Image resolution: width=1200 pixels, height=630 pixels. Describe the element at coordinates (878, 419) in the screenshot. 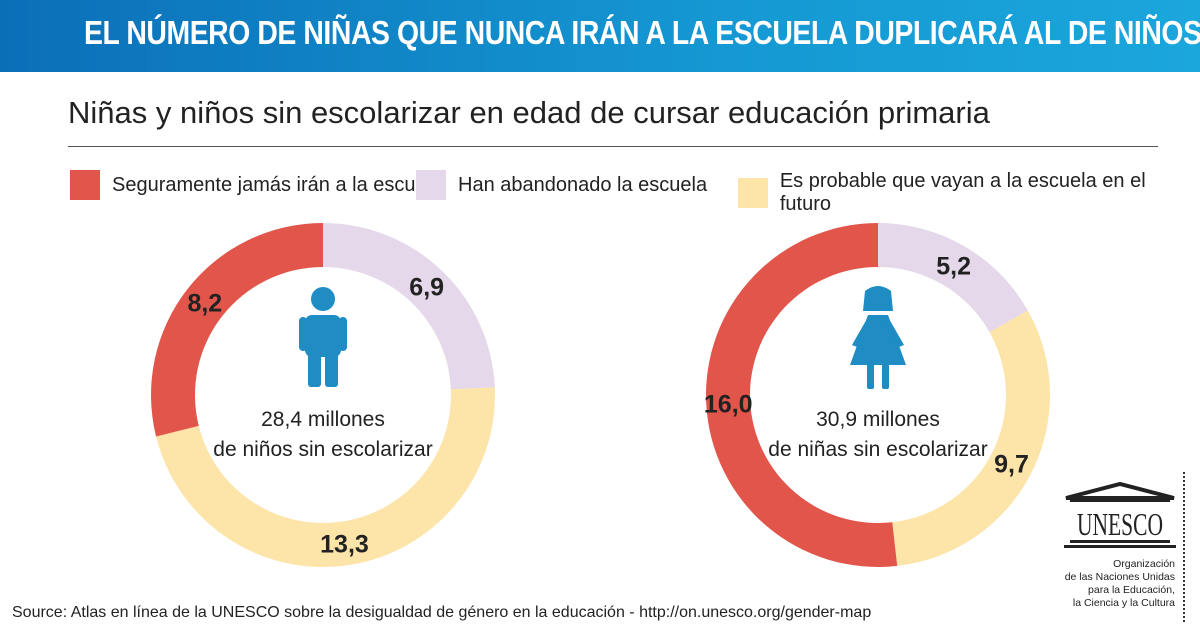

I see `center-label: 30,9 millones` at that location.